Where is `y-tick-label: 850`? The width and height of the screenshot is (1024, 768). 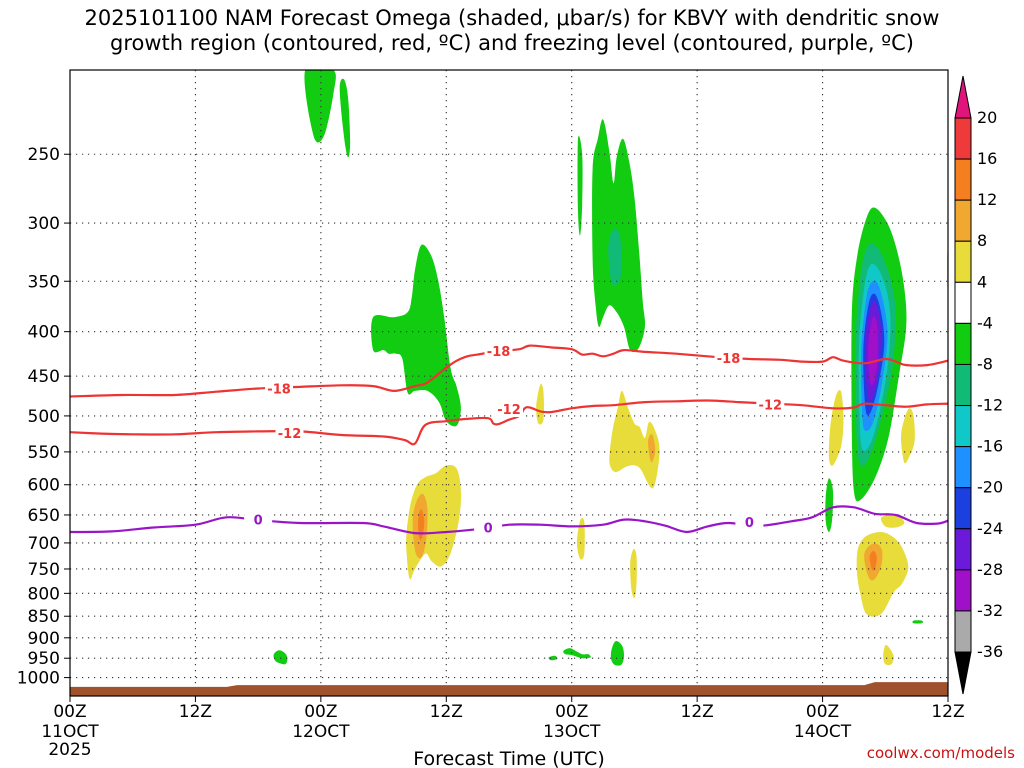 y-tick-label: 850 is located at coordinates (44, 617).